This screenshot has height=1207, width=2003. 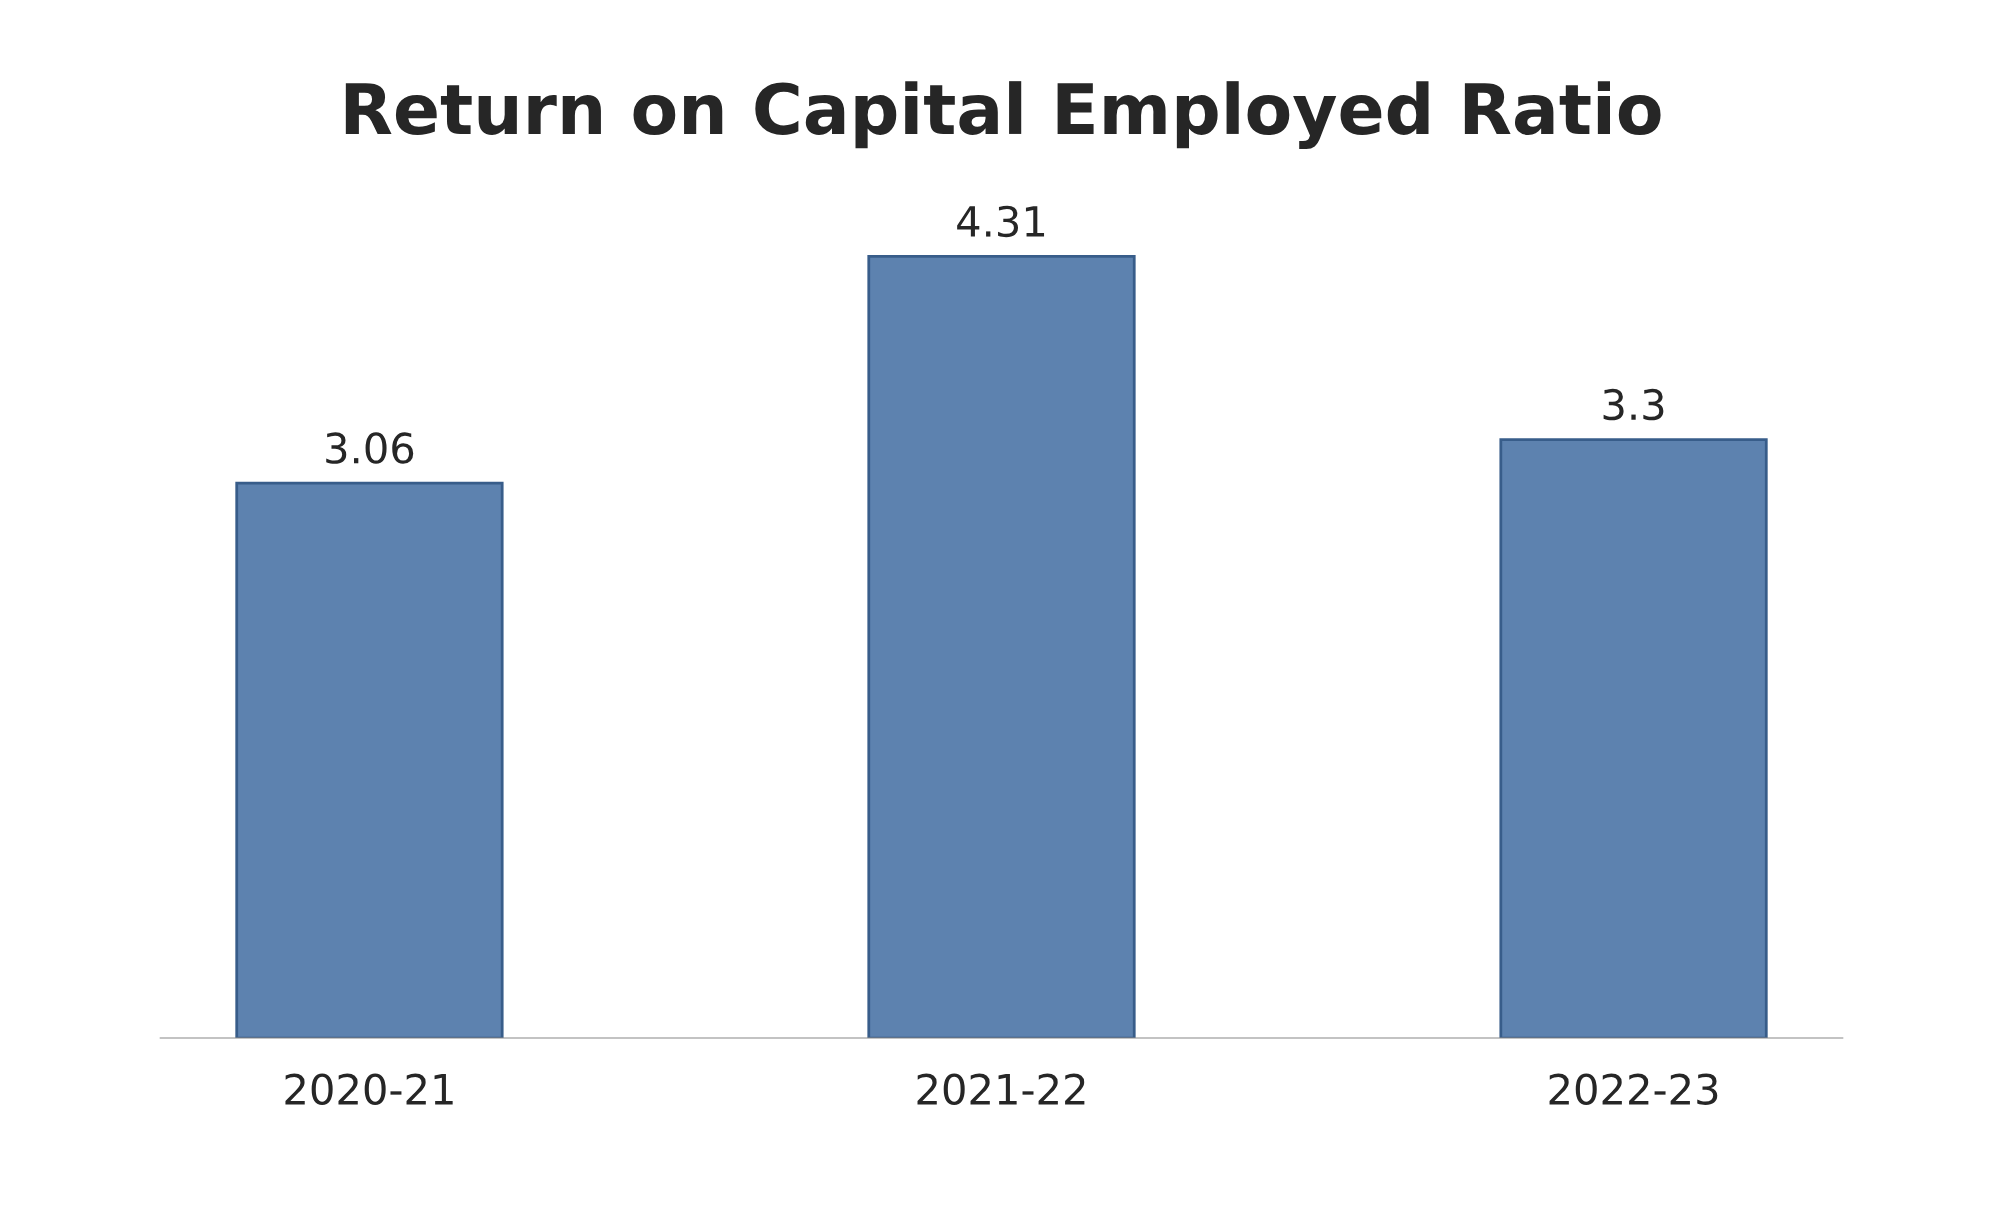 I want to click on x-tick-label: 2022-23, so click(x=1633, y=1089).